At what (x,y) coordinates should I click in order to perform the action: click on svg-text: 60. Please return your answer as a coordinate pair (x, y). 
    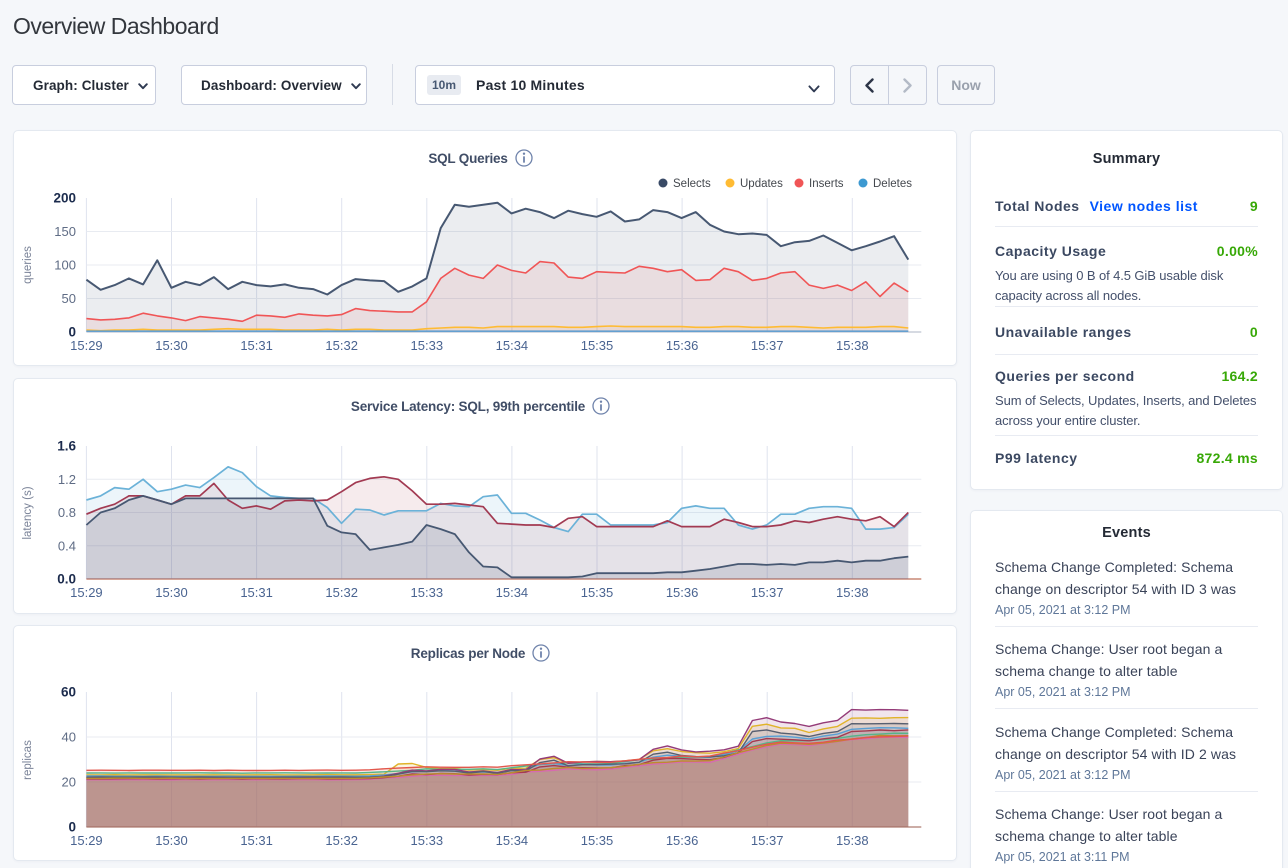
    Looking at the image, I should click on (68, 692).